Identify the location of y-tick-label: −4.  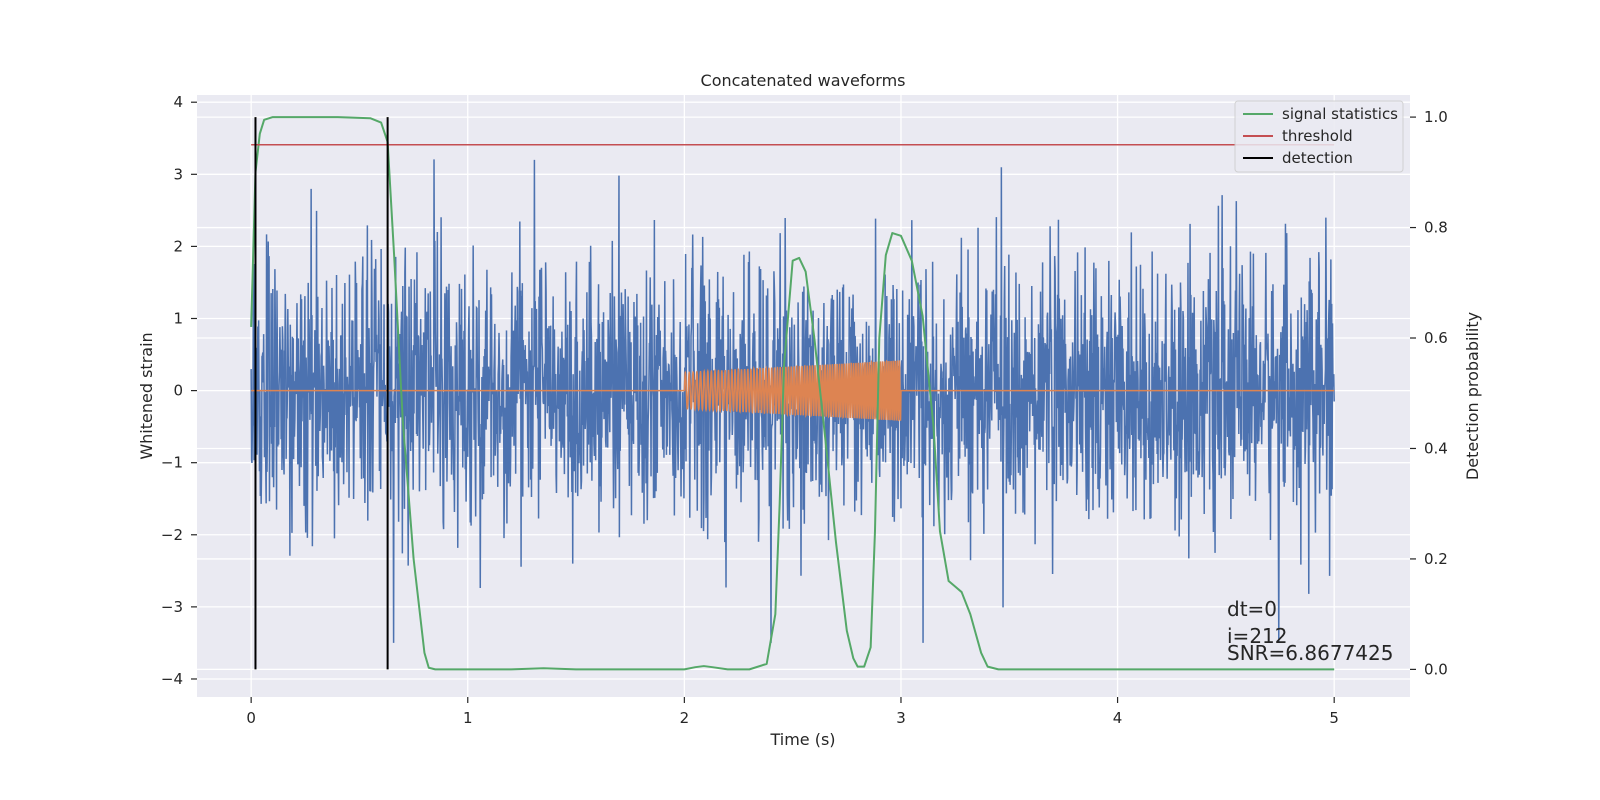
(172, 679).